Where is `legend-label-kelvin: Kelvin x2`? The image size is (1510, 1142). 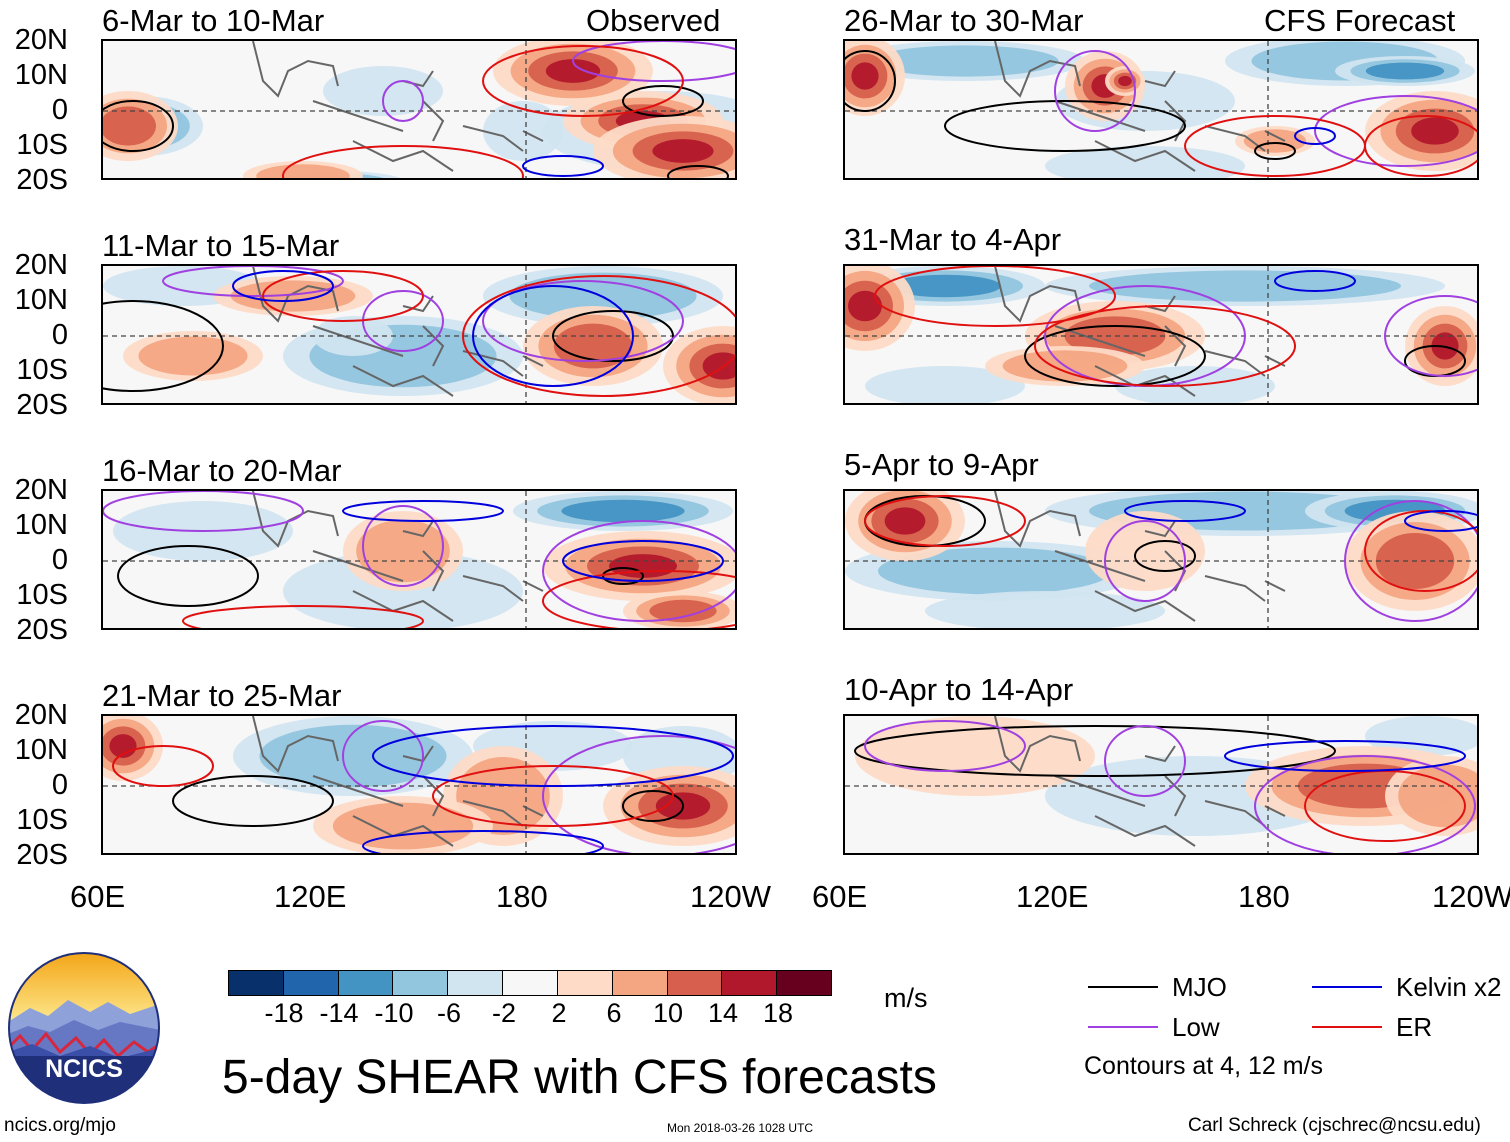
legend-label-kelvin: Kelvin x2 is located at coordinates (1449, 987).